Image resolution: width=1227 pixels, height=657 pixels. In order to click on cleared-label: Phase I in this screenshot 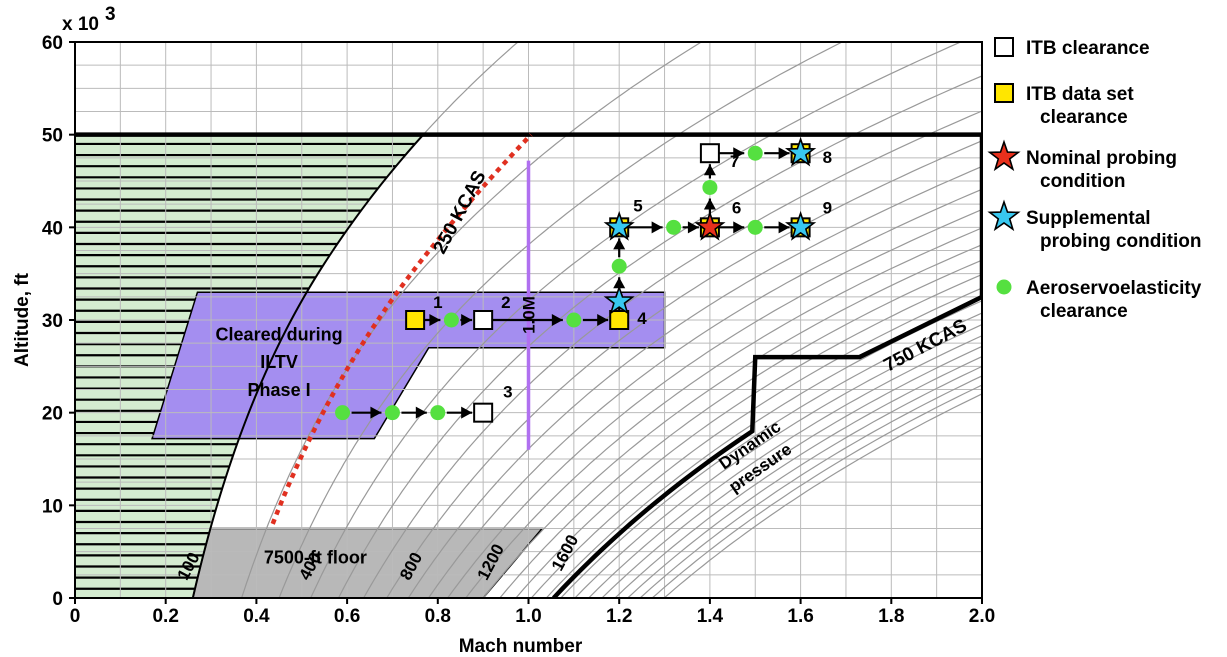, I will do `click(279, 390)`.